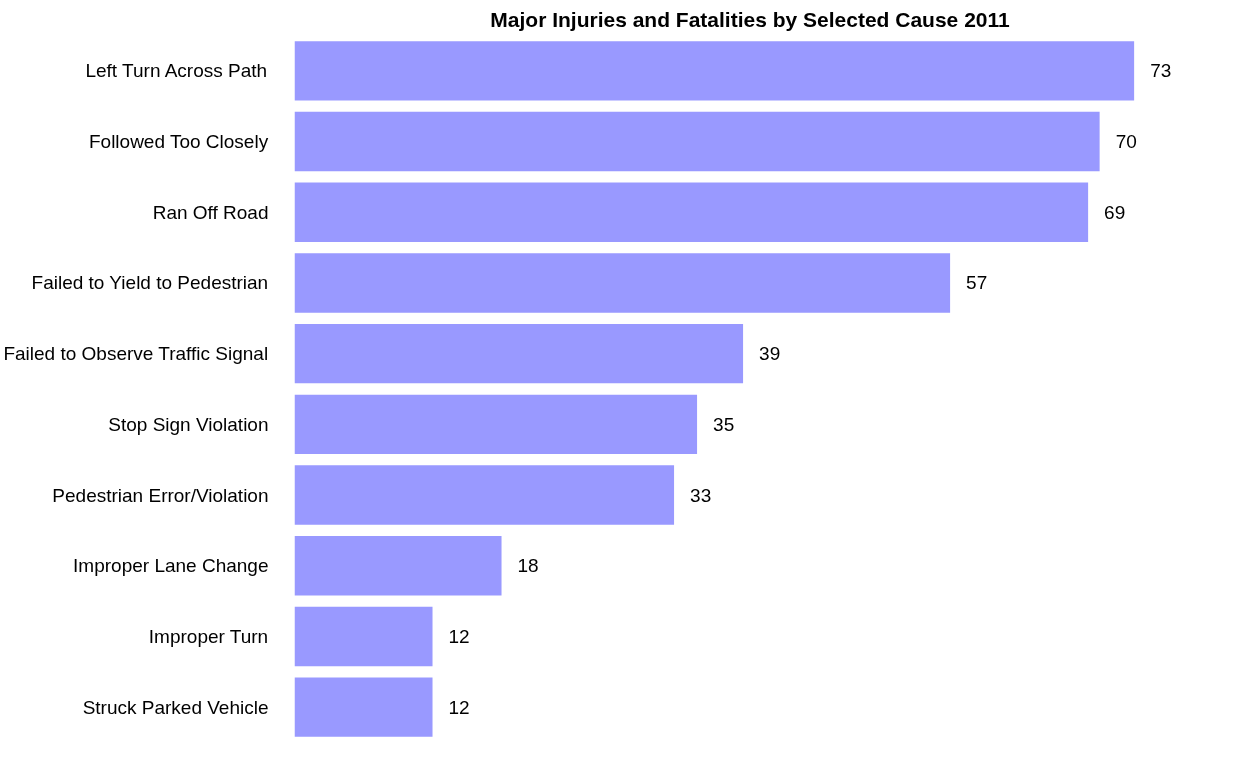  I want to click on data-label: 39, so click(770, 354).